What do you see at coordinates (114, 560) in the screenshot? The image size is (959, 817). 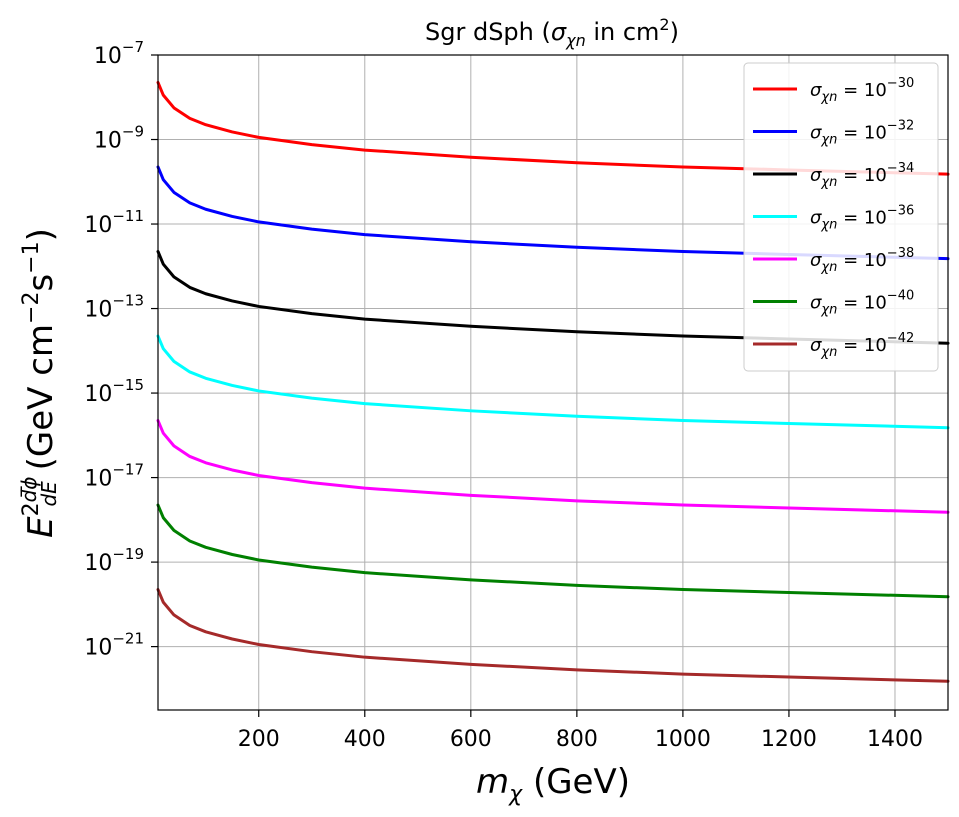 I see `y-tick-label: 10⁻¹⁹` at bounding box center [114, 560].